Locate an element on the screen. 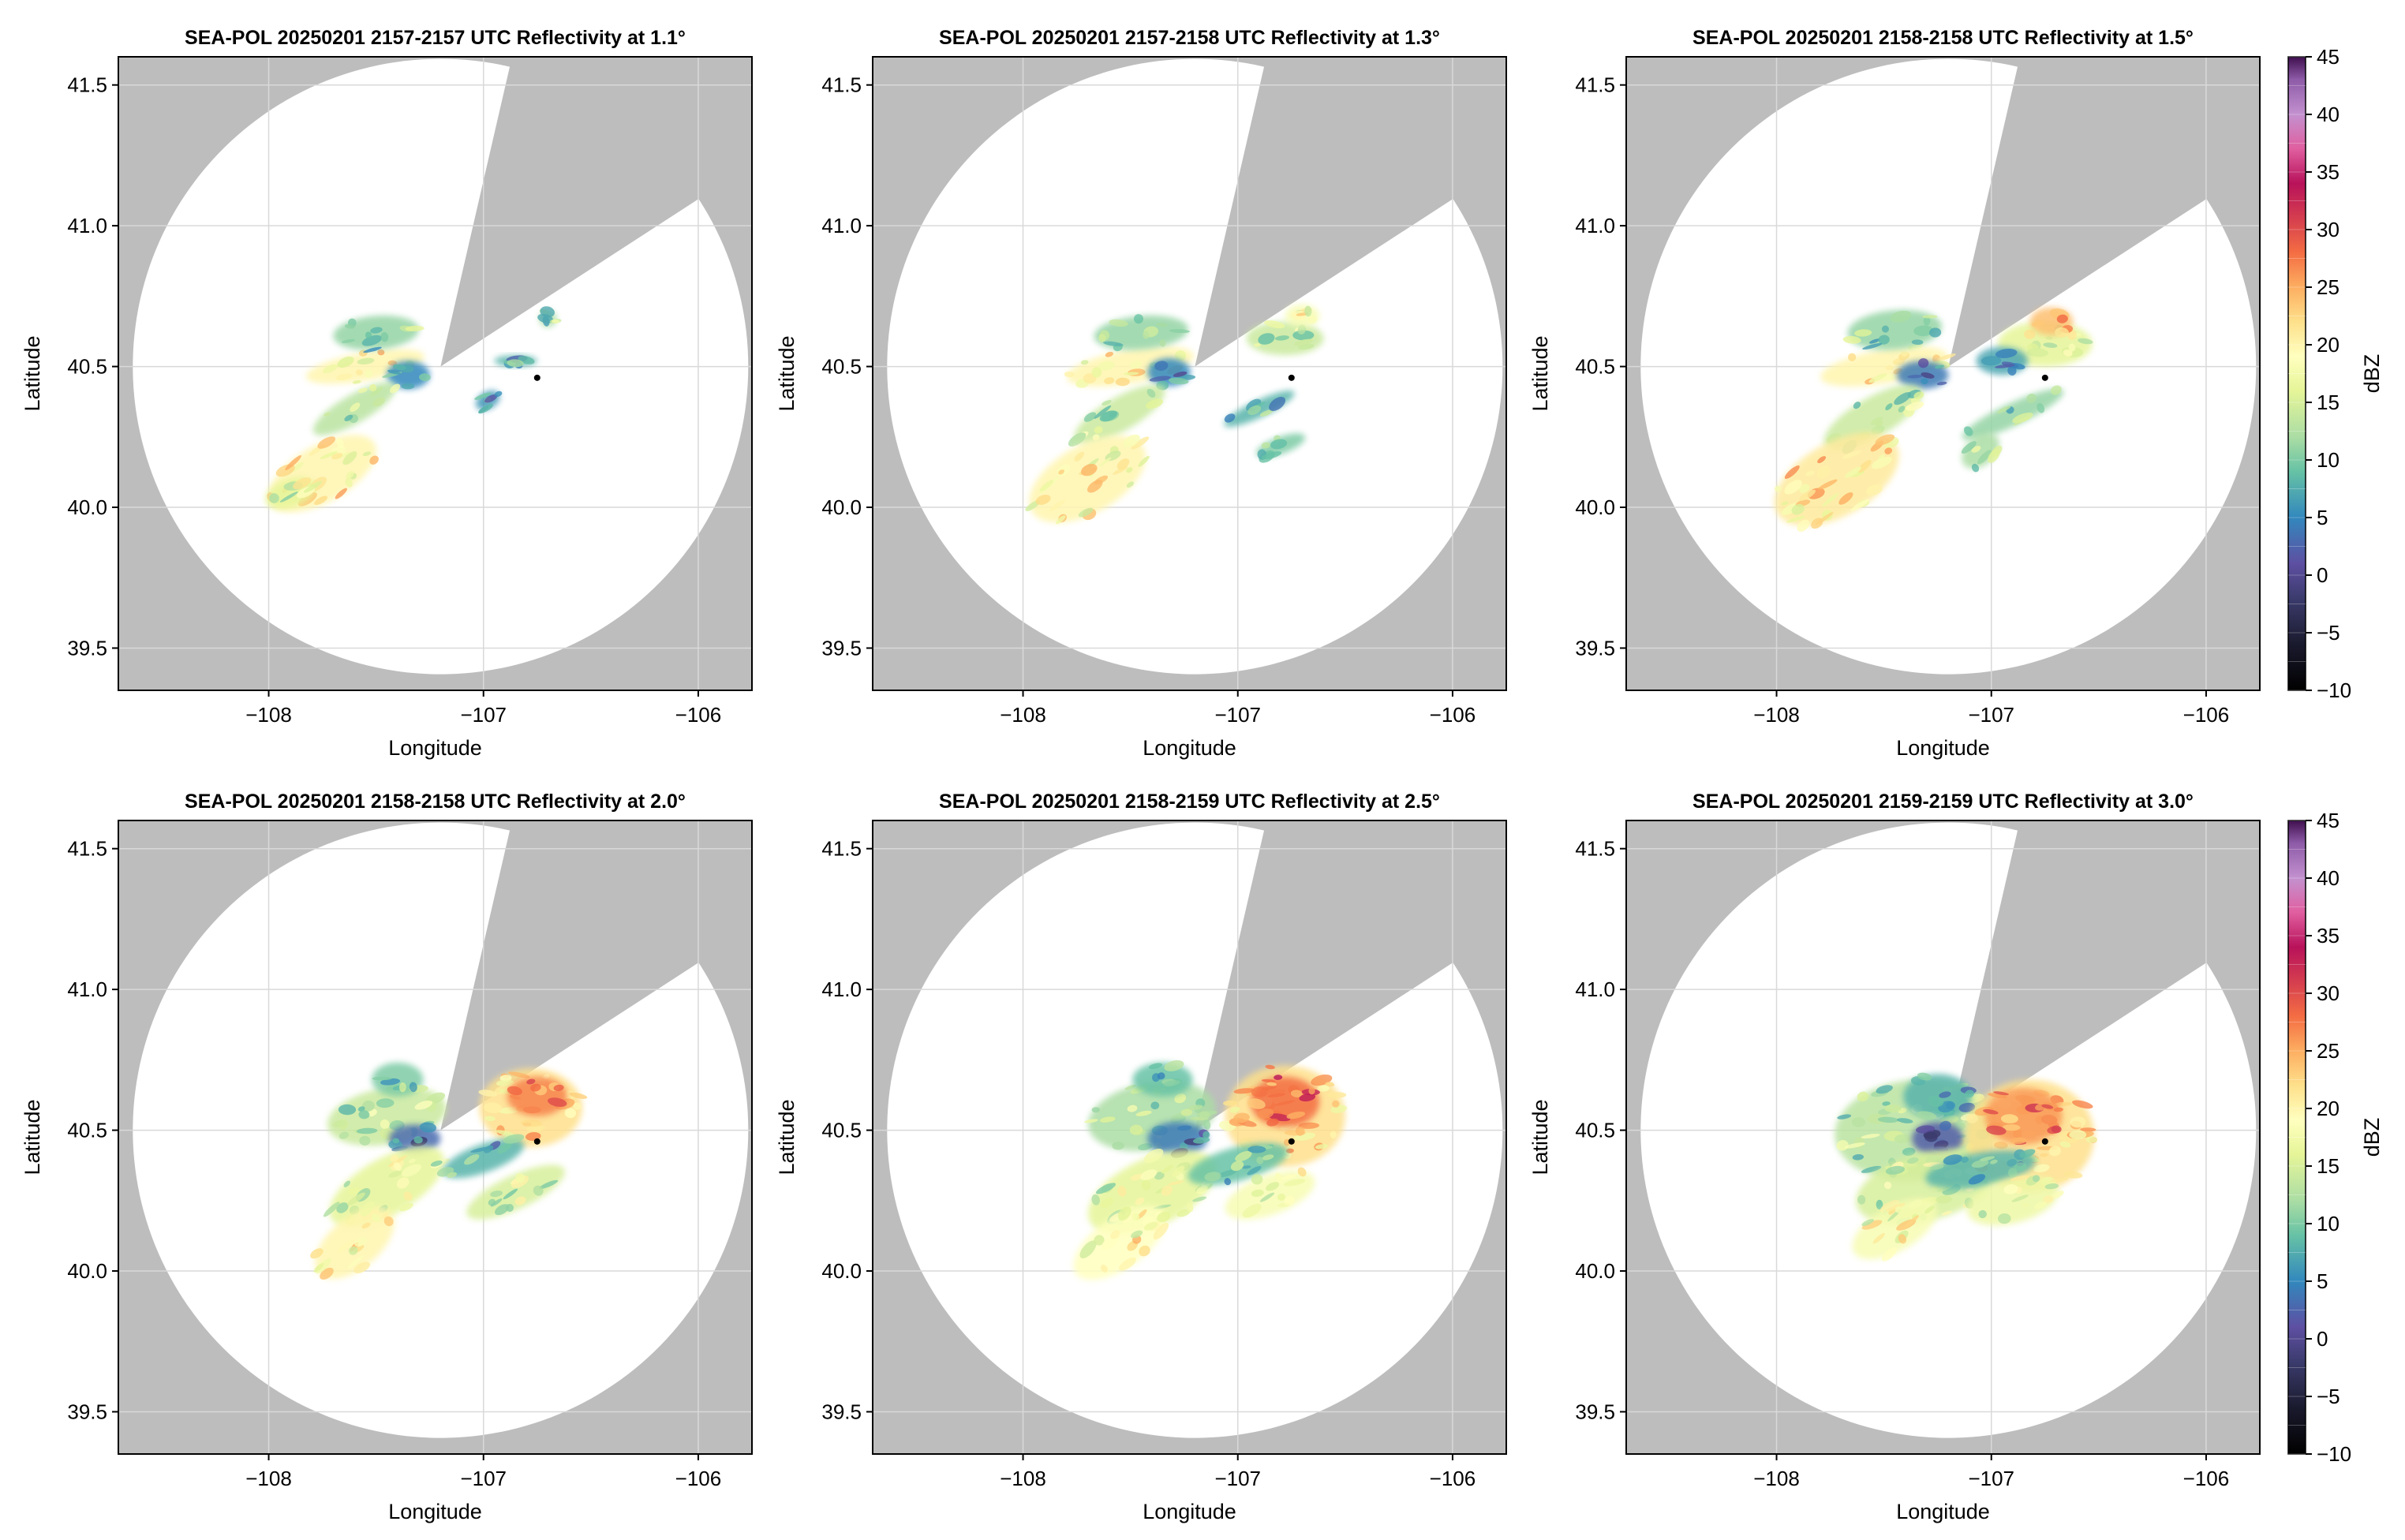 The height and width of the screenshot is (1540, 2405). echo-region is located at coordinates (1895, 1229).